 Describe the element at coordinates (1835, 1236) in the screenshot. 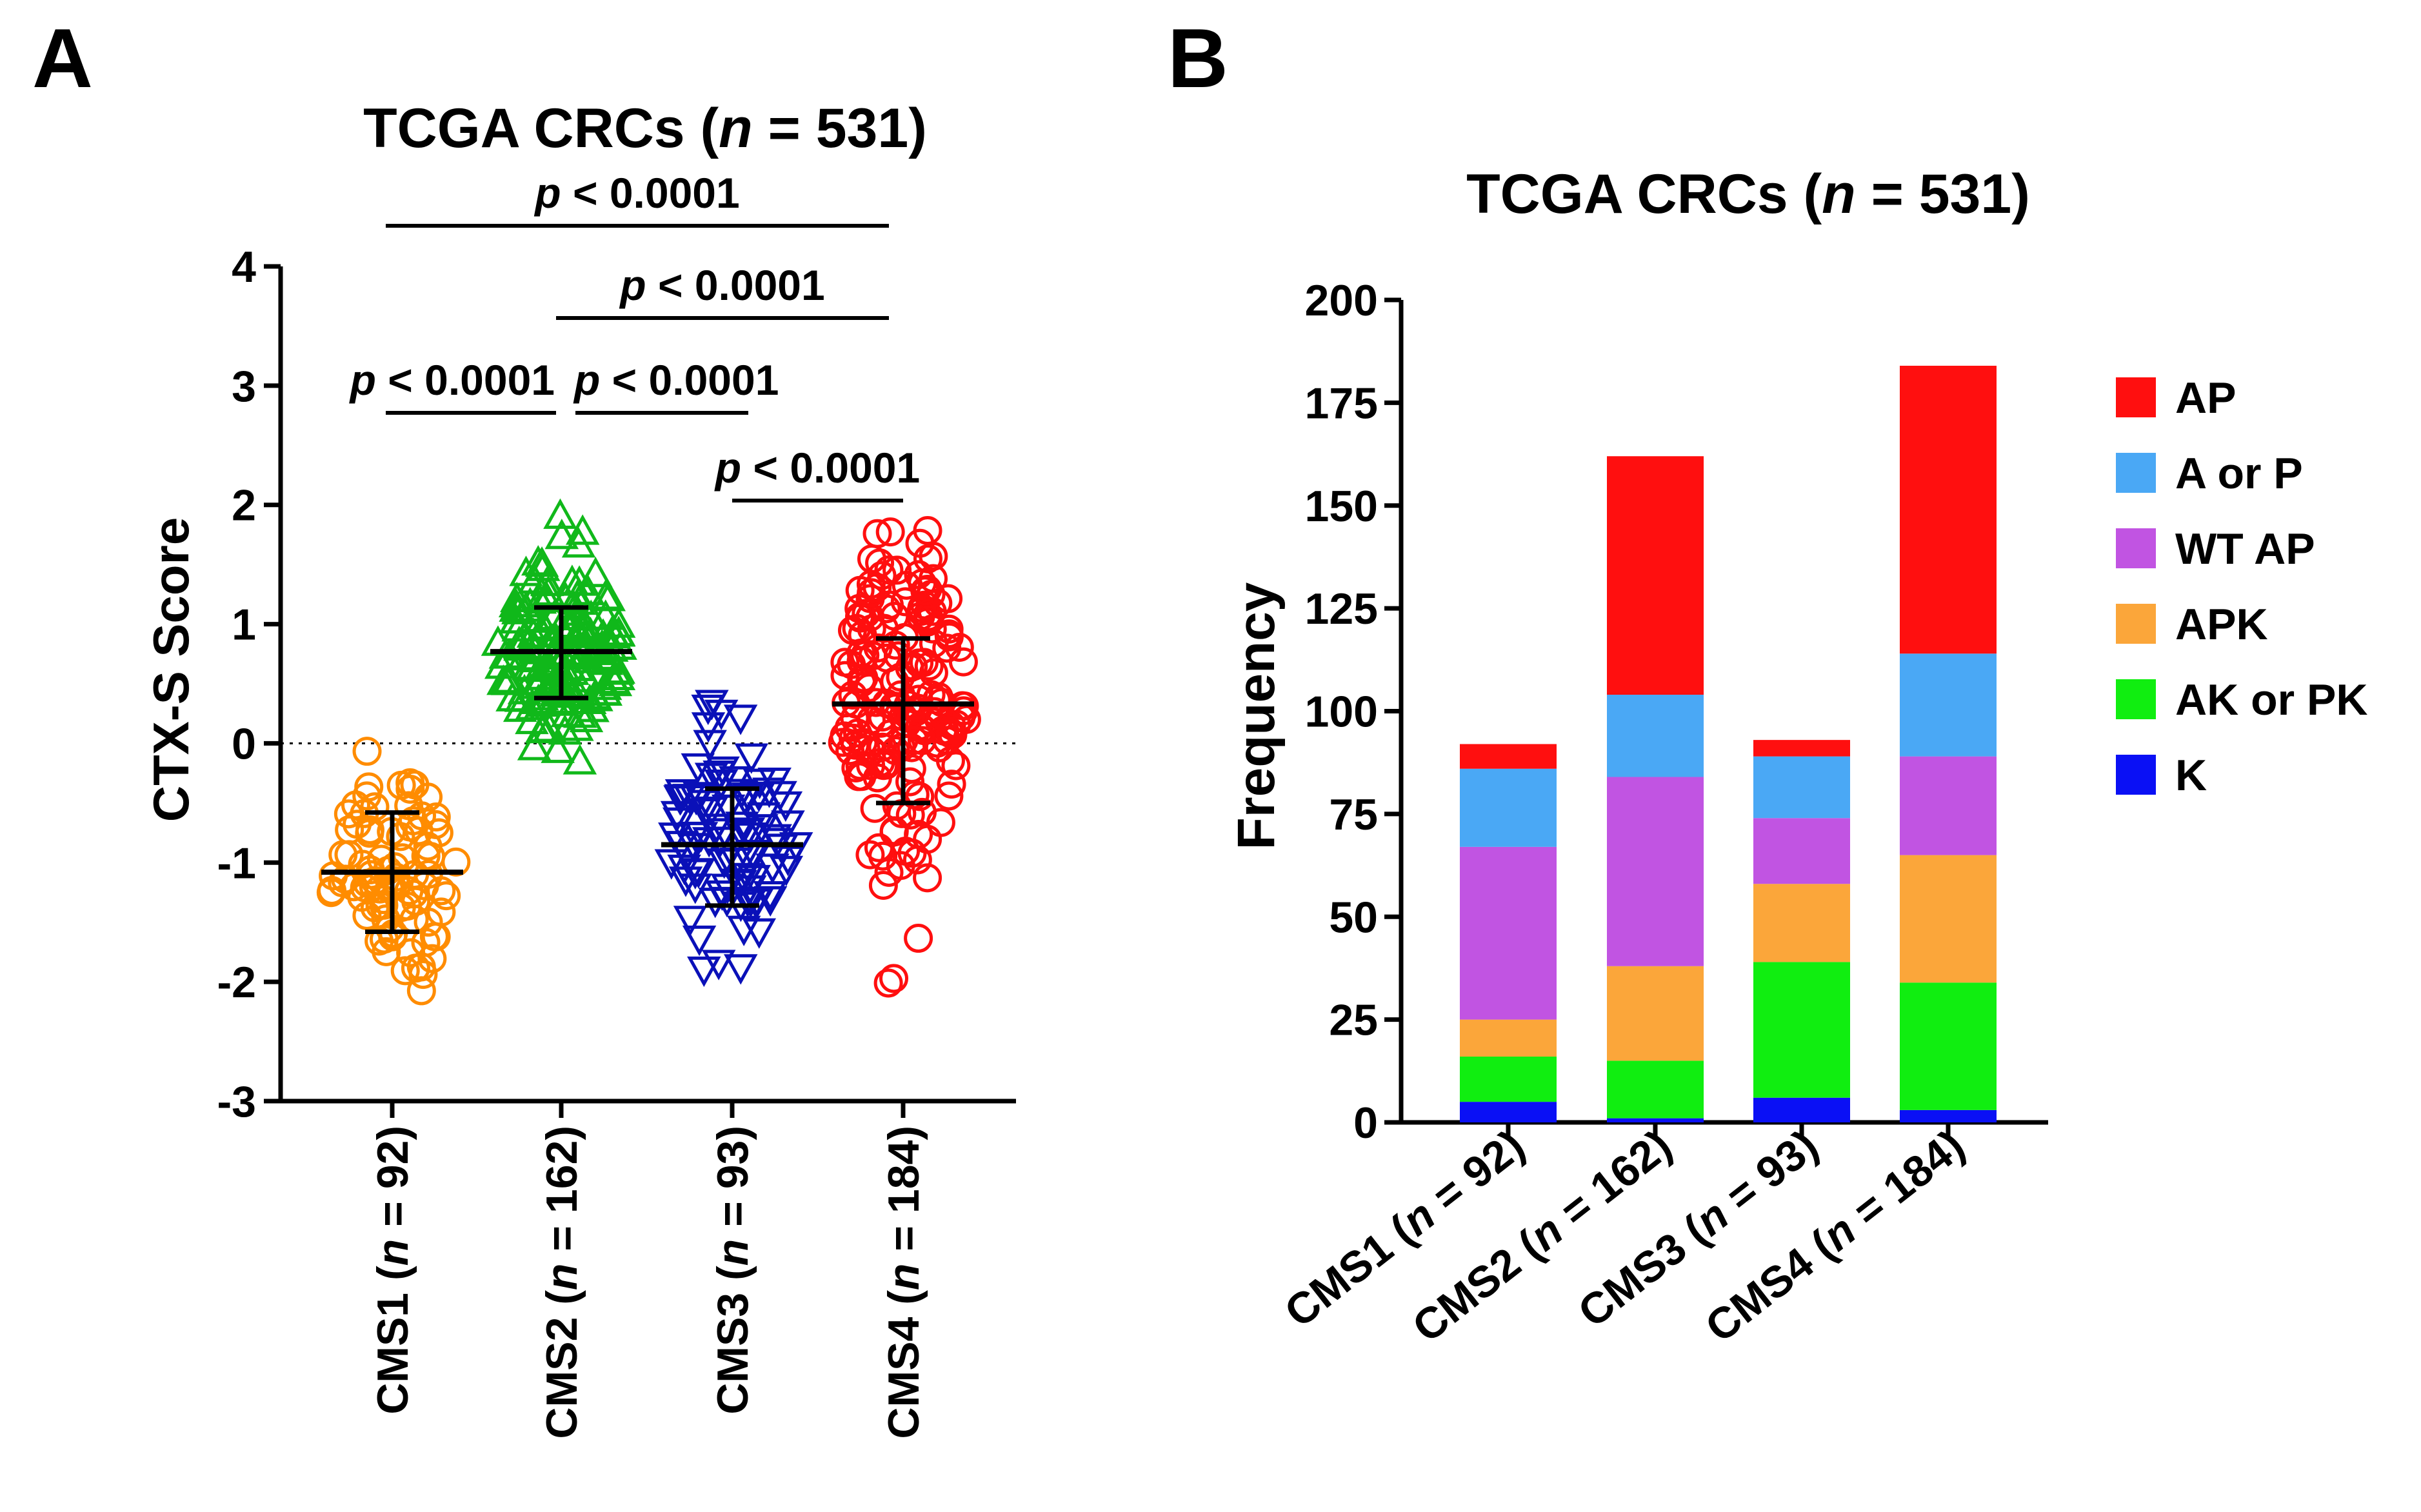

I see `panel-b-x-tick-label: CMS4 (n = 184)` at that location.